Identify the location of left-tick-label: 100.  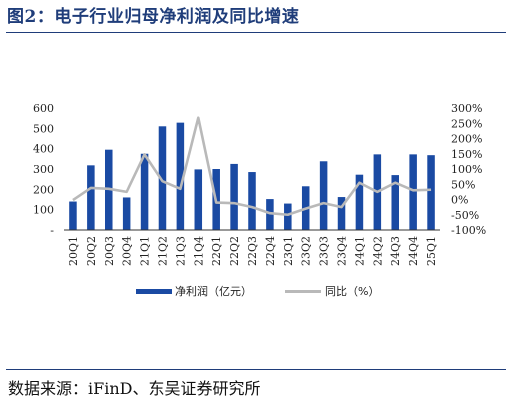
(43, 210).